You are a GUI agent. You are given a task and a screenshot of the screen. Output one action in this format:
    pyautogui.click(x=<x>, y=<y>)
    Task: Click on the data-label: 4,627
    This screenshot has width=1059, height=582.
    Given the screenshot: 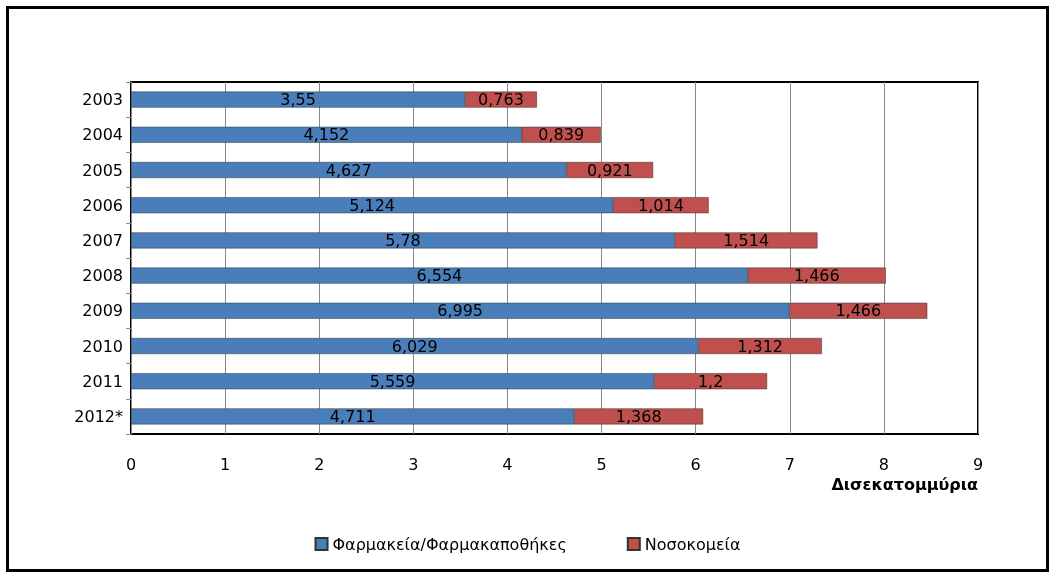 What is the action you would take?
    pyautogui.click(x=348, y=170)
    